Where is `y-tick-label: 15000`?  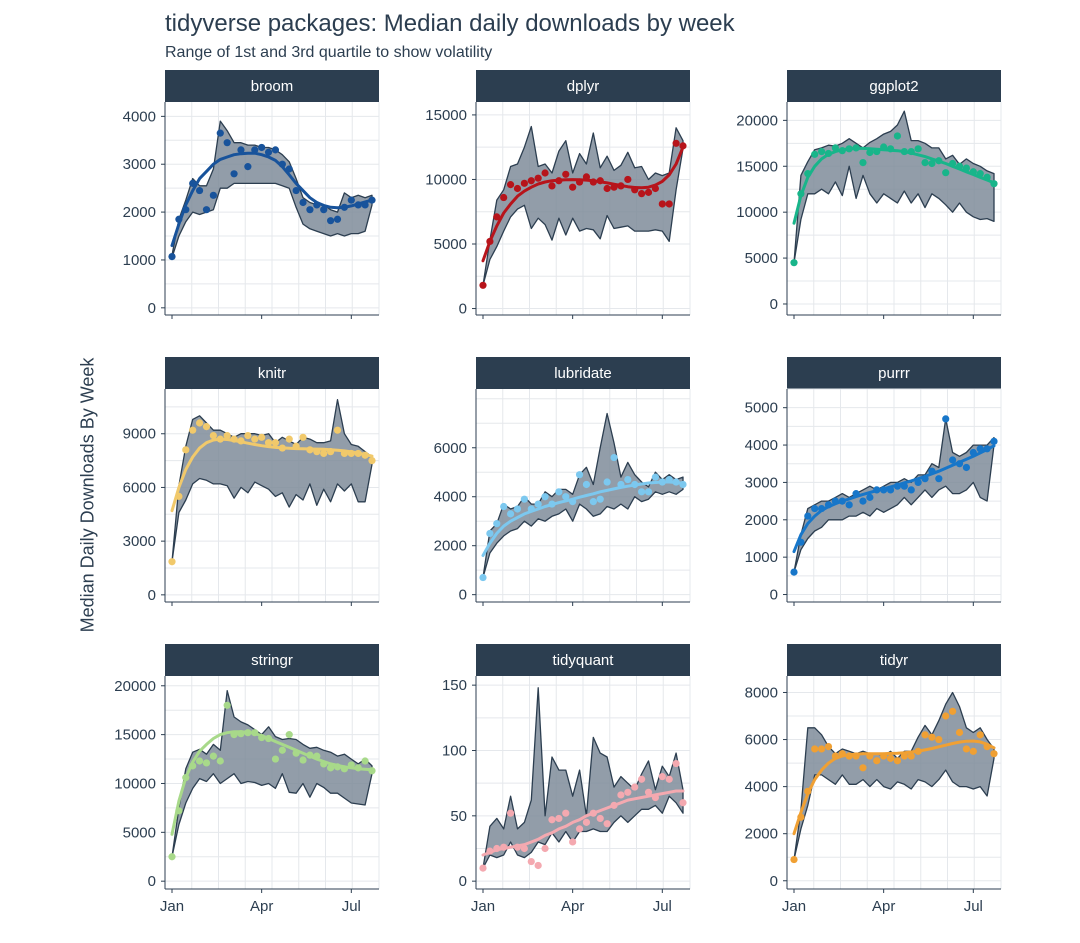
y-tick-label: 15000 is located at coordinates (757, 166).